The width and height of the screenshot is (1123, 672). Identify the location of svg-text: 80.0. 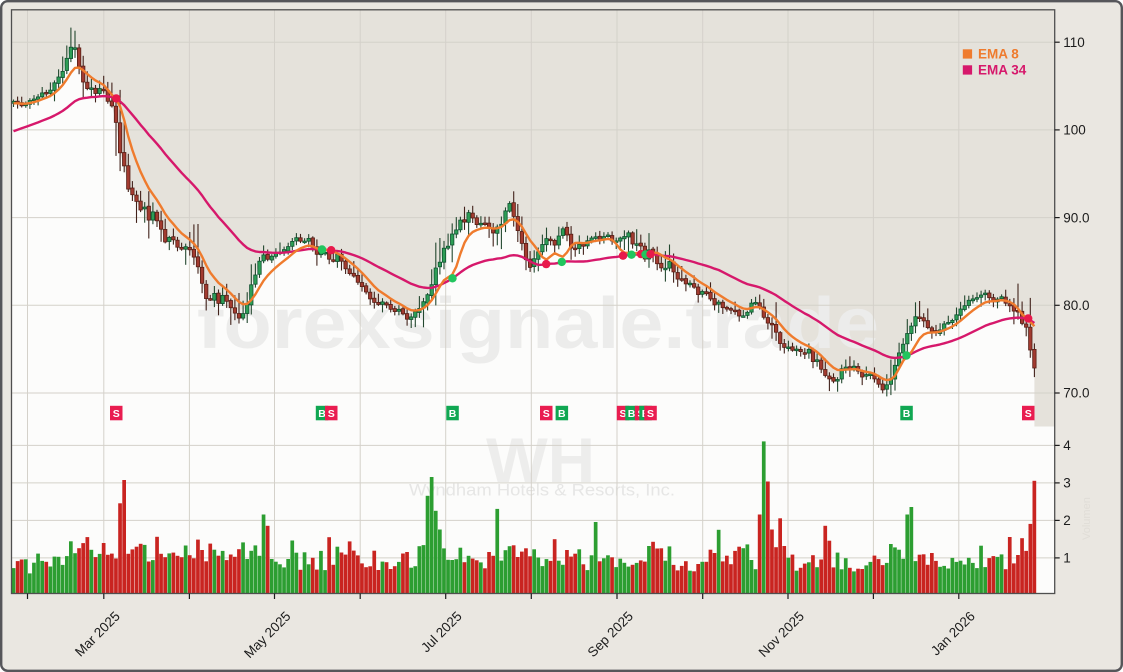
(1076, 305).